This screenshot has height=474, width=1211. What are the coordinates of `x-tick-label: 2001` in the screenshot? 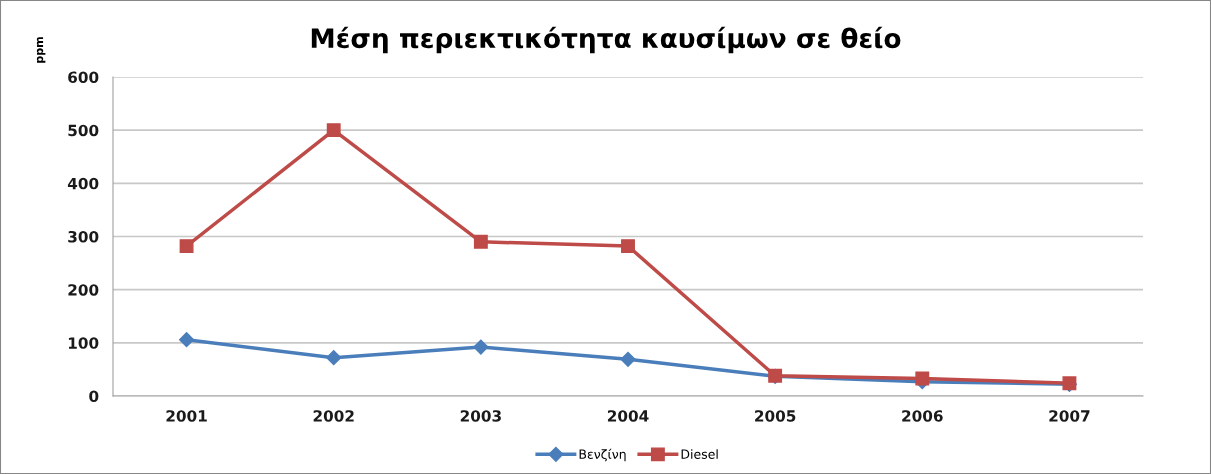 It's located at (186, 416).